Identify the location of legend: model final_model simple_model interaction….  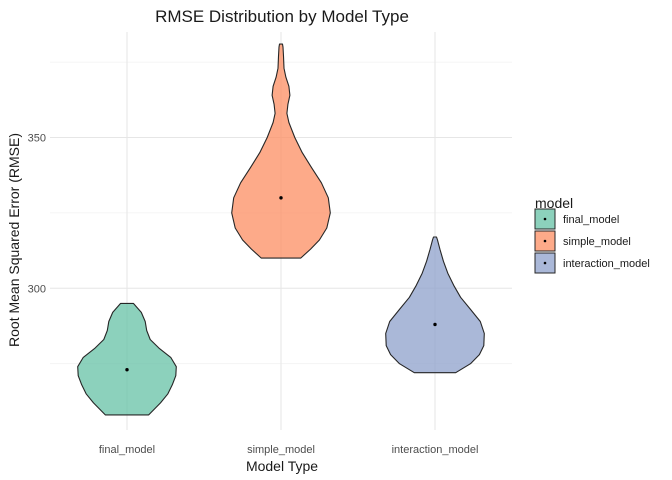
(592, 234).